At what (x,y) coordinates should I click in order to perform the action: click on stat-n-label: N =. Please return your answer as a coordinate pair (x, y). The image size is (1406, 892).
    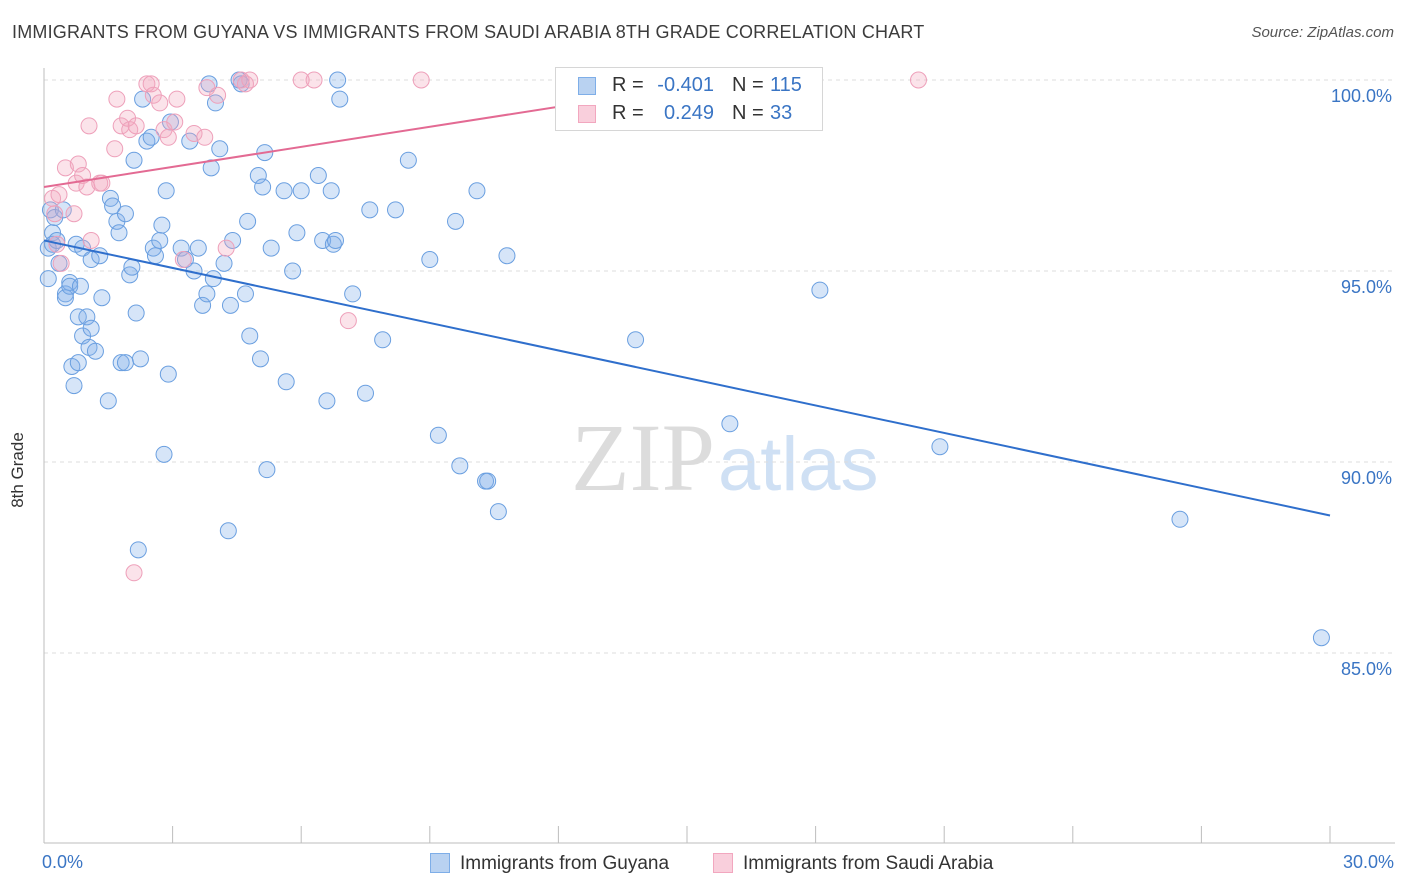
    Looking at the image, I should click on (748, 113).